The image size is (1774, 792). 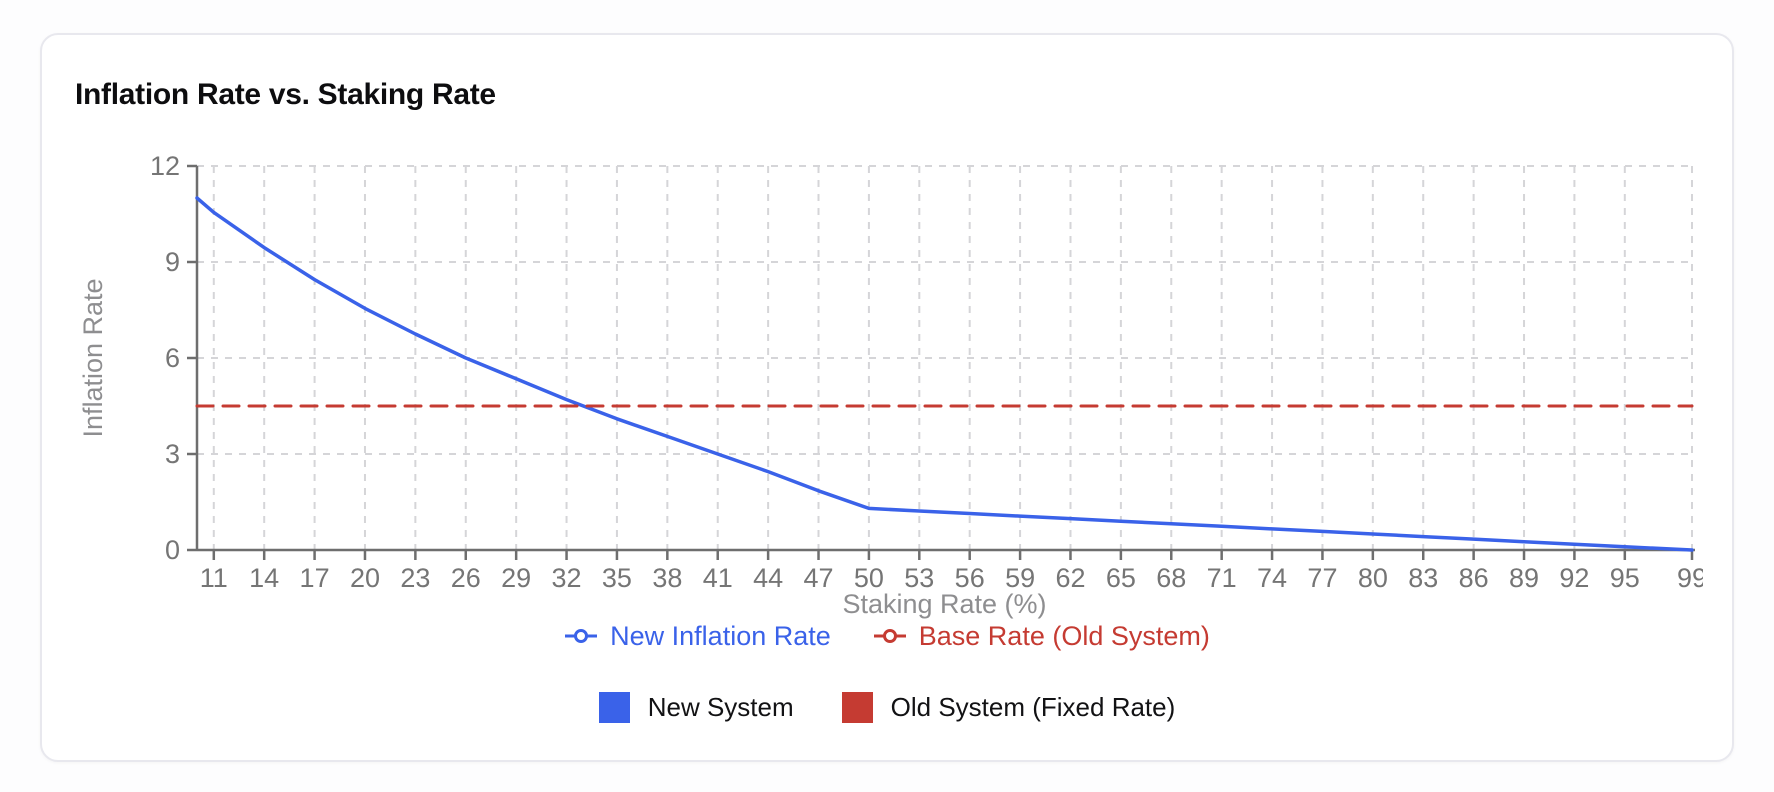 What do you see at coordinates (285, 94) in the screenshot?
I see `chart-title: Inflation Rate vs. Staking Rate` at bounding box center [285, 94].